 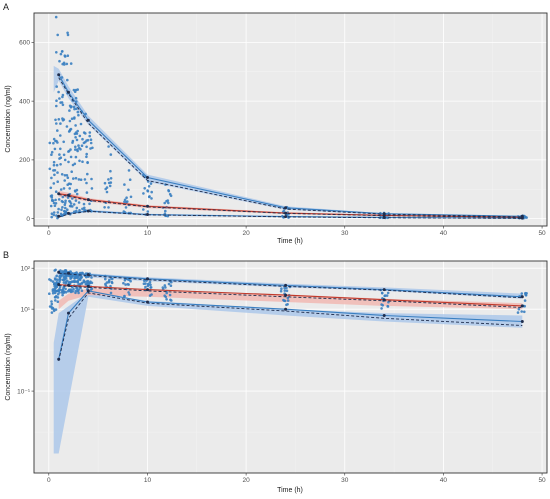 I want to click on x-tick-label: 30, so click(x=345, y=233).